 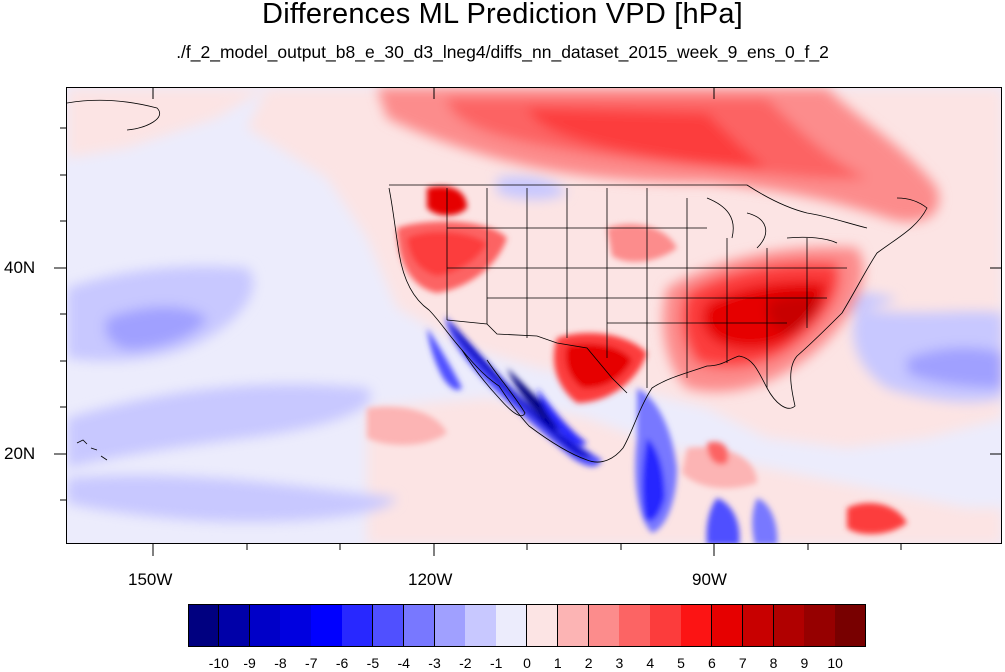 I want to click on colorbar-level-label: 8, so click(x=773, y=663).